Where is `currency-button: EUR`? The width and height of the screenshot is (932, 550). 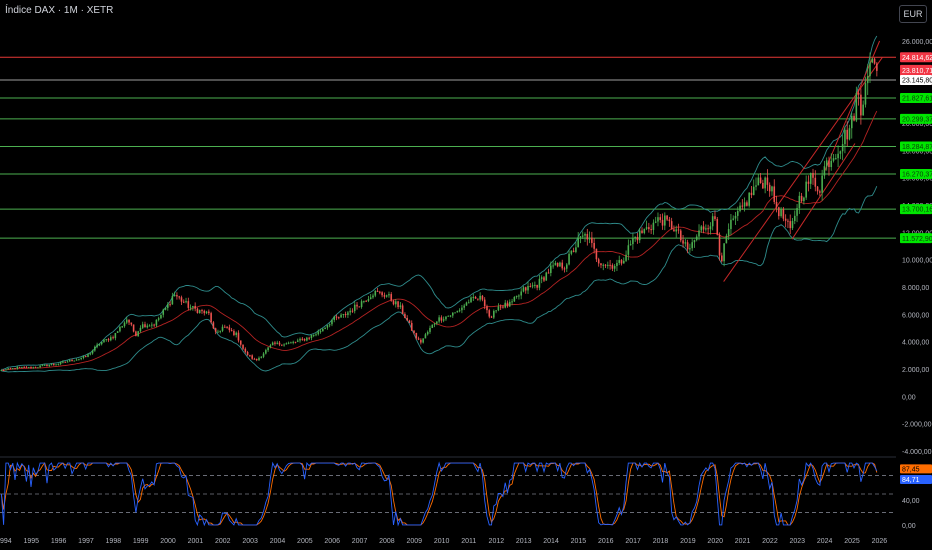 currency-button: EUR is located at coordinates (913, 14).